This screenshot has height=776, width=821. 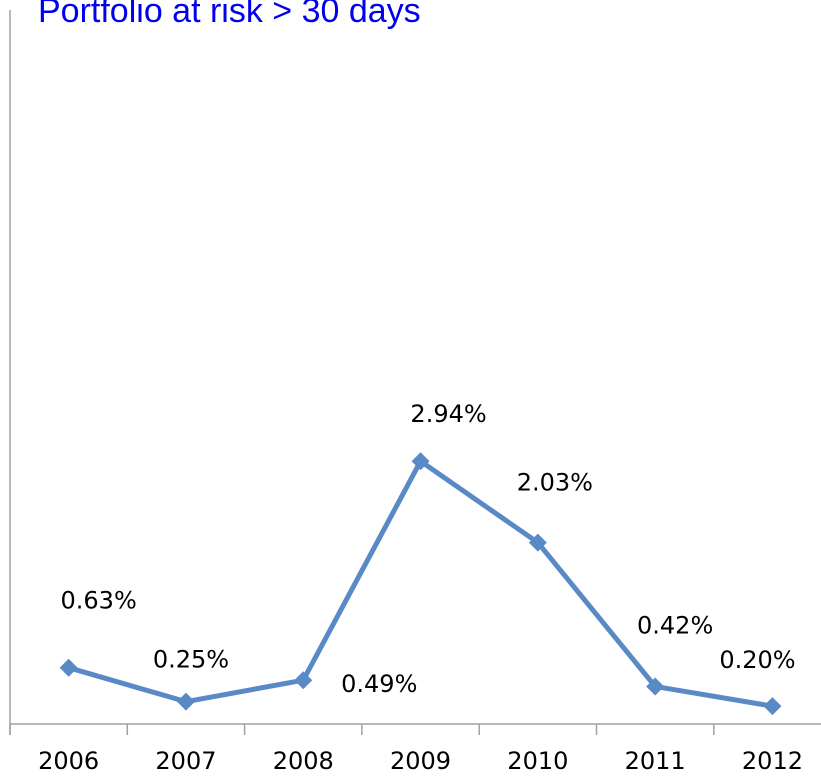 I want to click on x-tick-label: 2010, so click(x=537, y=761).